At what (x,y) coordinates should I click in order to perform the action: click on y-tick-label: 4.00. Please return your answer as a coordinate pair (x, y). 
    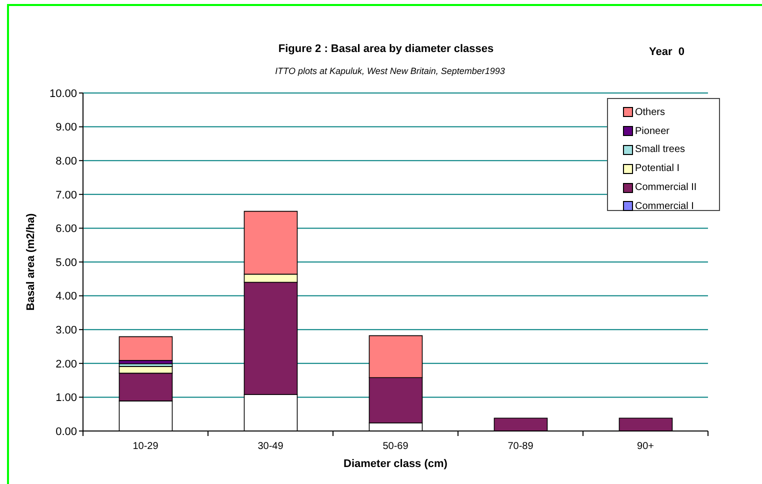
    Looking at the image, I should click on (66, 296).